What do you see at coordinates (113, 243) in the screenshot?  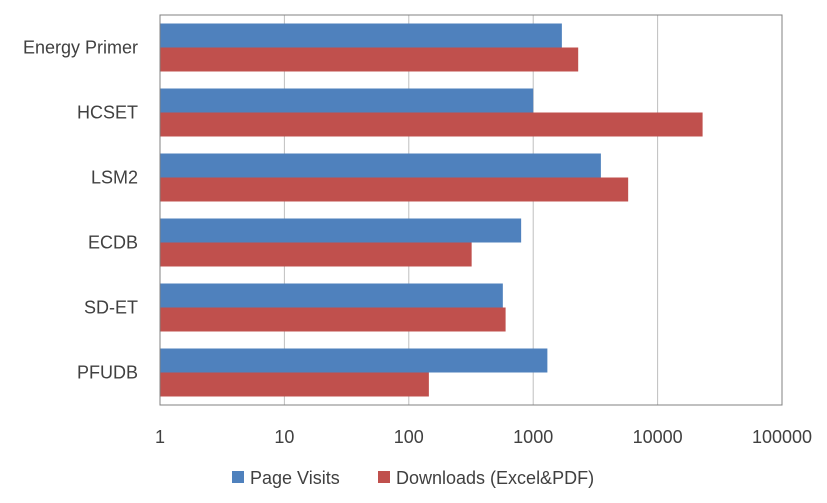 I see `category-label: ECDB` at bounding box center [113, 243].